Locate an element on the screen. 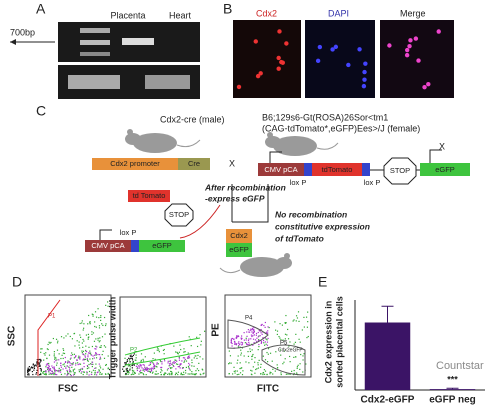 This screenshot has width=504, height=411. axis-label: FITC is located at coordinates (268, 389).